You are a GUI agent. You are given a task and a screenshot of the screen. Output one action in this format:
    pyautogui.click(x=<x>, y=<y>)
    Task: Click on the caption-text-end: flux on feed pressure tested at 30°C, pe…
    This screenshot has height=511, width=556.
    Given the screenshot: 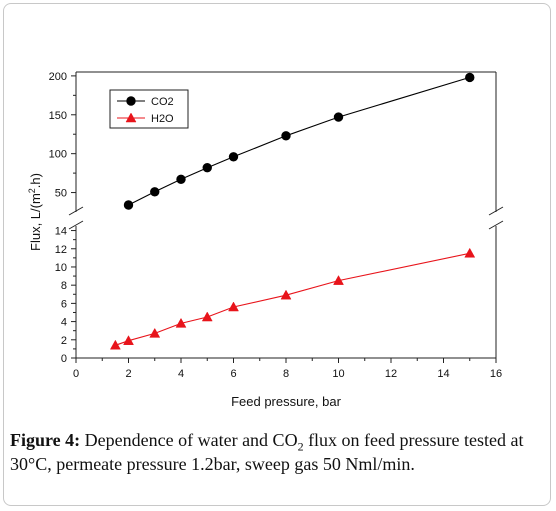 What is the action you would take?
    pyautogui.click(x=267, y=452)
    